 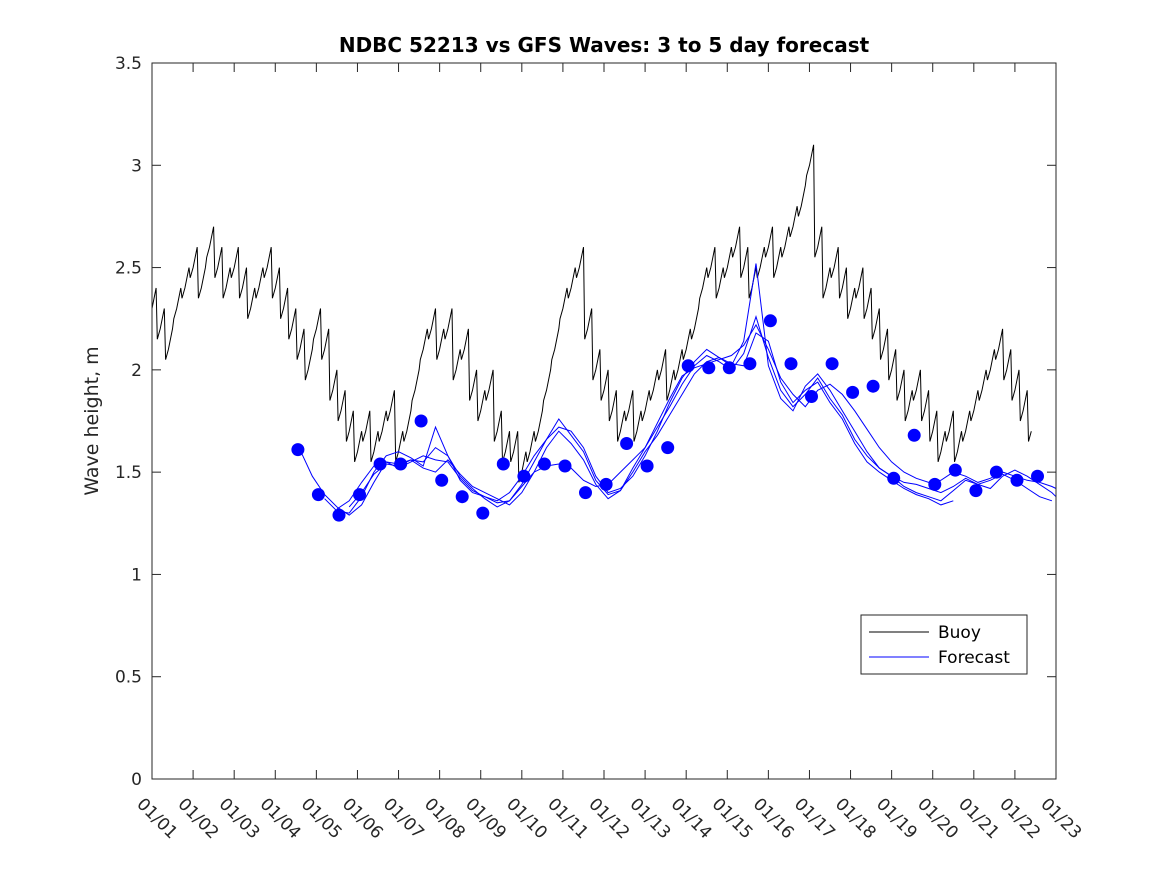 I want to click on legend-buoy-label: Buoy, so click(x=959, y=633).